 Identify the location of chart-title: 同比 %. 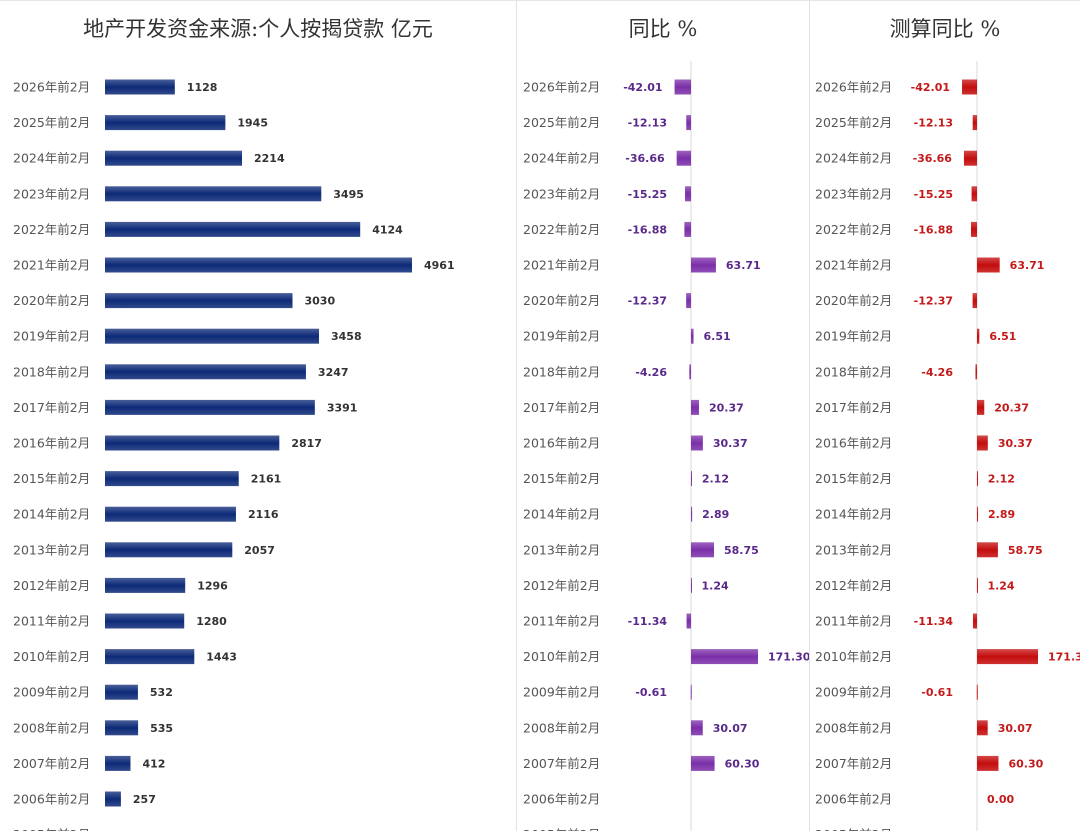
(663, 29).